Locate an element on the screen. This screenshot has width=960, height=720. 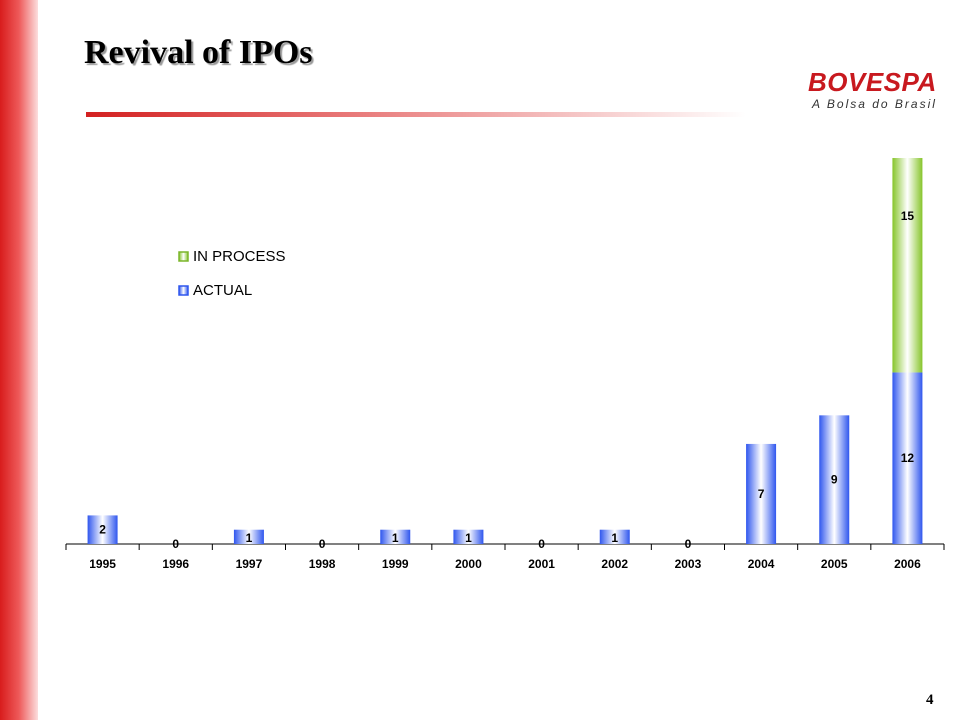
slide-title: Revival of IPOs is located at coordinates (198, 52).